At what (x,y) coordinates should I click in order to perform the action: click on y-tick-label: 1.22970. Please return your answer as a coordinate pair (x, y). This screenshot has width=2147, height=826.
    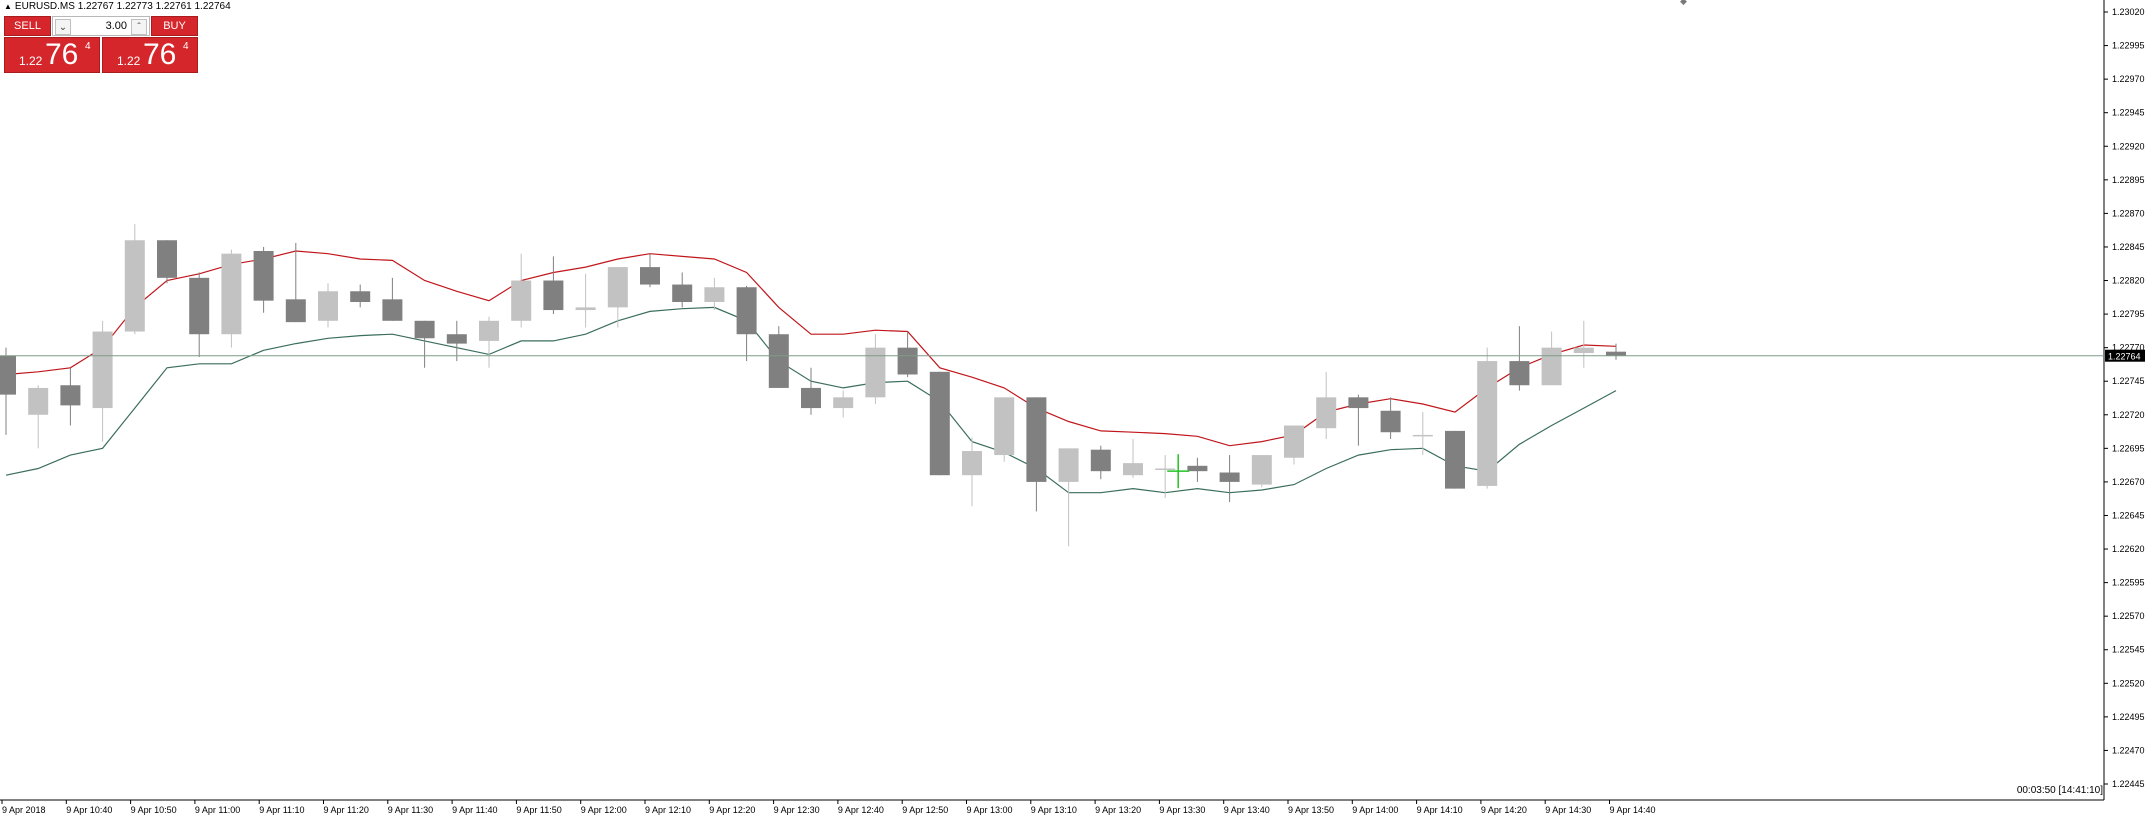
    Looking at the image, I should click on (2128, 79).